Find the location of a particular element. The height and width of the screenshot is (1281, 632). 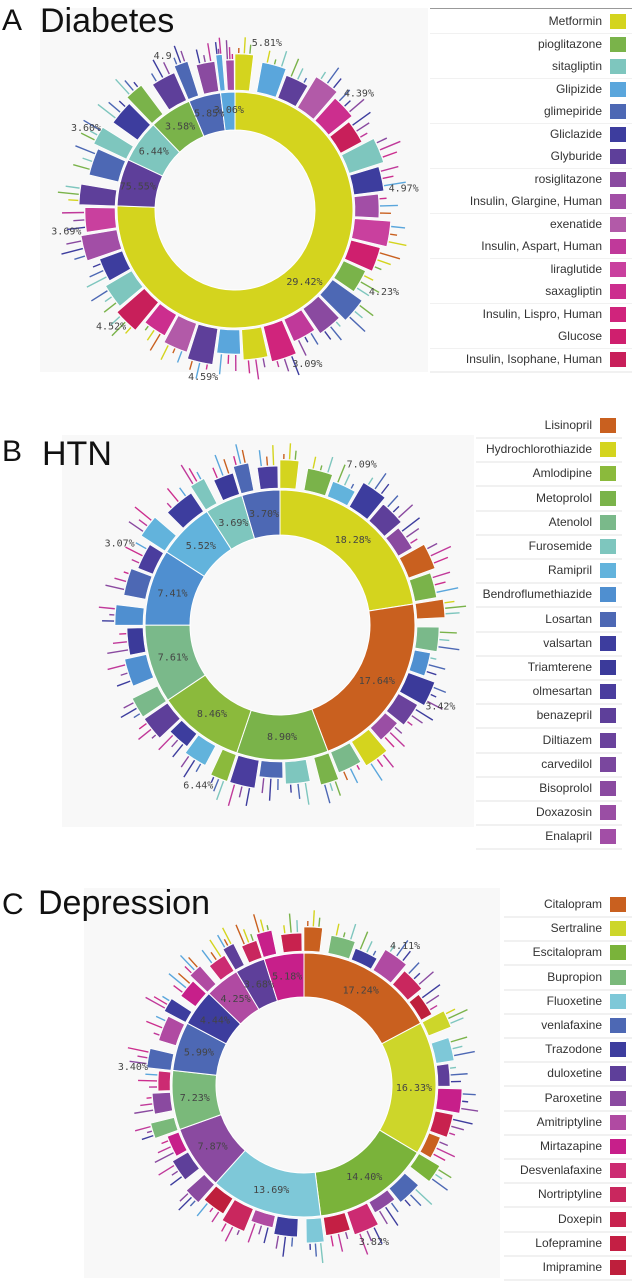

legend-item: rosiglitazone is located at coordinates (531, 181).